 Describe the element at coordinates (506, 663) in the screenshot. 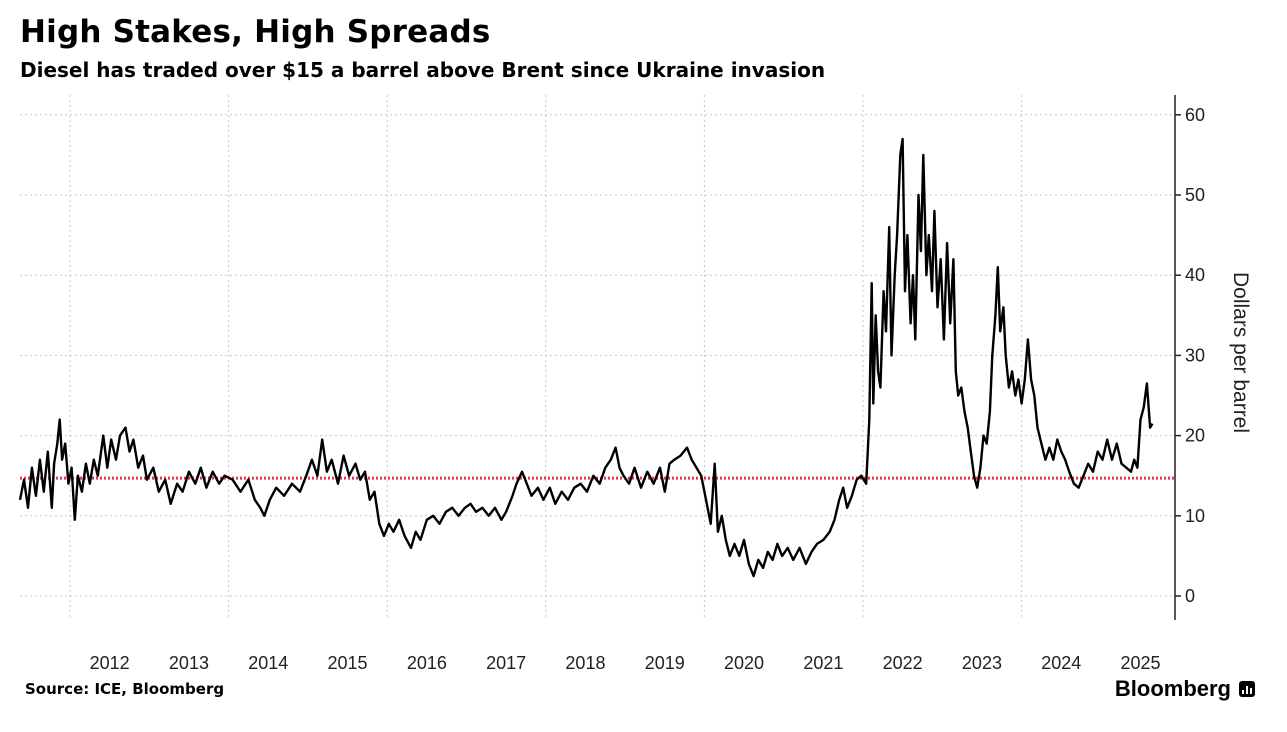

I see `x-tick-label: 2017` at that location.